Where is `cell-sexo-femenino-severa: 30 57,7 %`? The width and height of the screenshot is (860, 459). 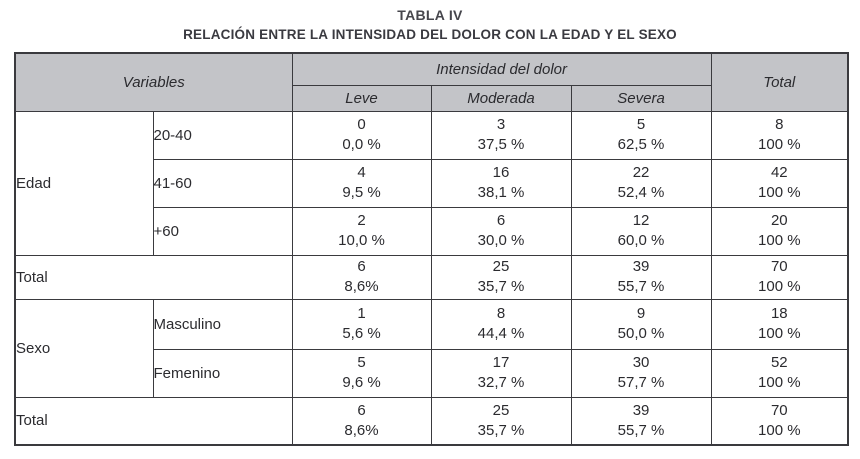 cell-sexo-femenino-severa: 30 57,7 % is located at coordinates (641, 373).